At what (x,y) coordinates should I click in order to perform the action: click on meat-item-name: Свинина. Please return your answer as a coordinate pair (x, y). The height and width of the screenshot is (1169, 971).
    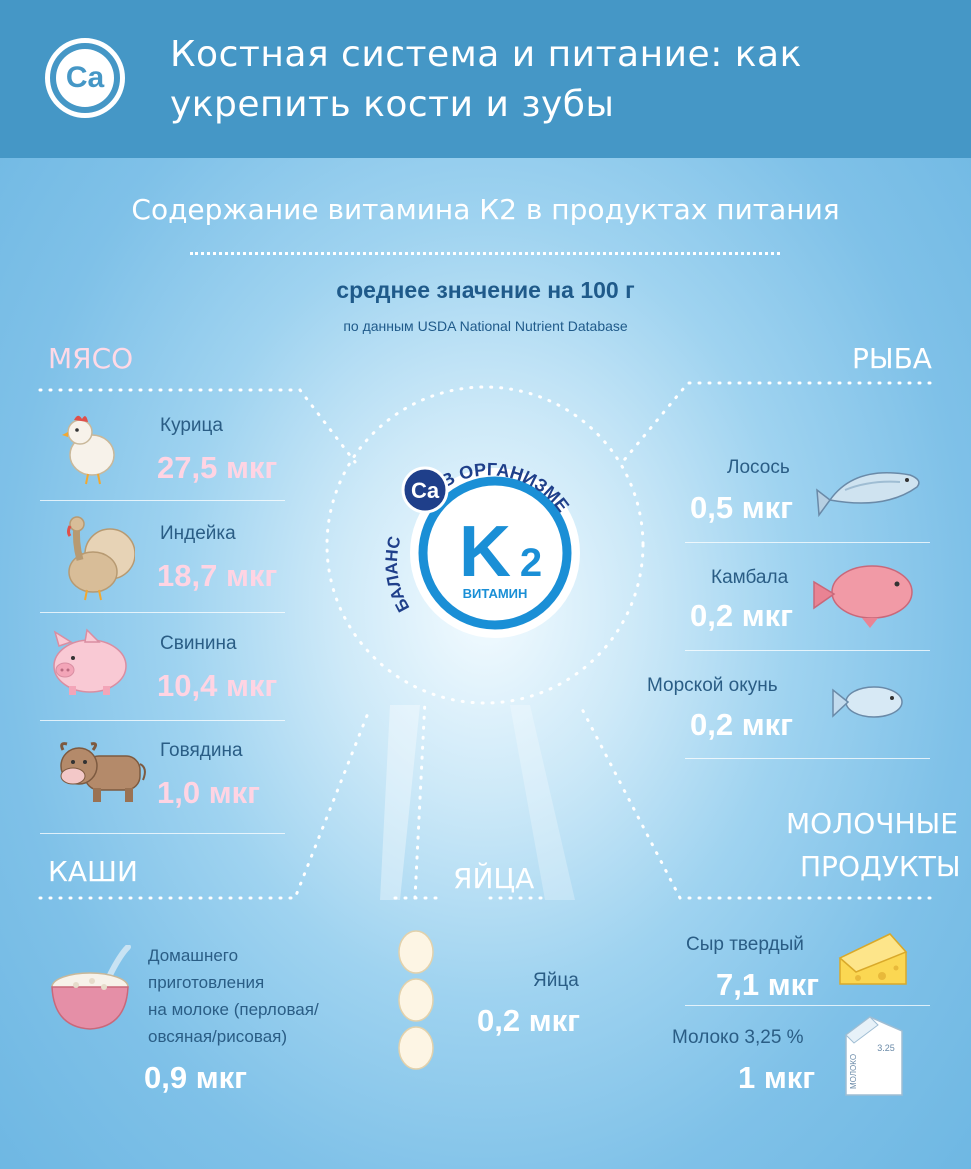
    Looking at the image, I should click on (198, 643).